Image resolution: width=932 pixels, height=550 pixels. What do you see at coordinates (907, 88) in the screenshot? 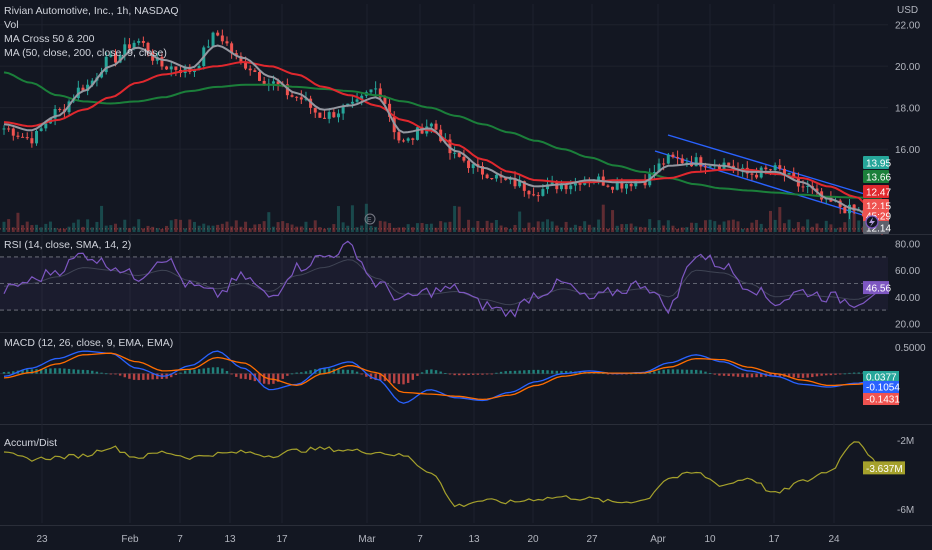
I see `price-axis: 22.00 20.00 18.00 16.00` at bounding box center [907, 88].